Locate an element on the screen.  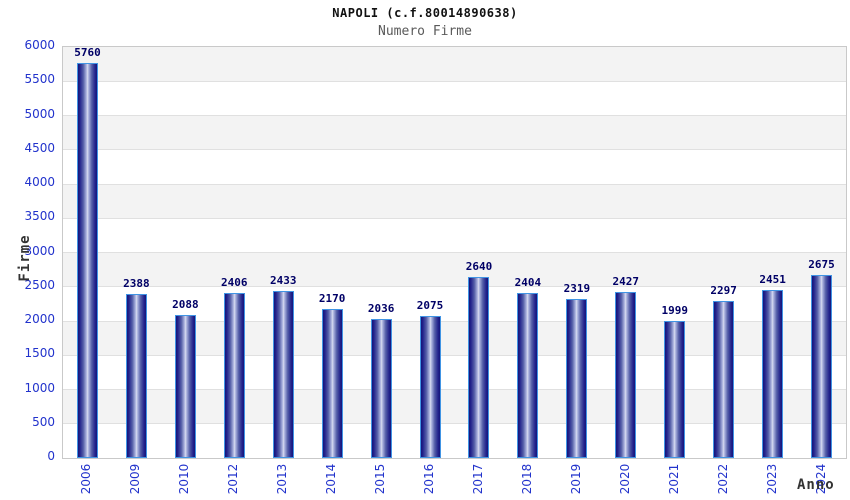
y-tick-2500: 2500 is located at coordinates (39, 284).